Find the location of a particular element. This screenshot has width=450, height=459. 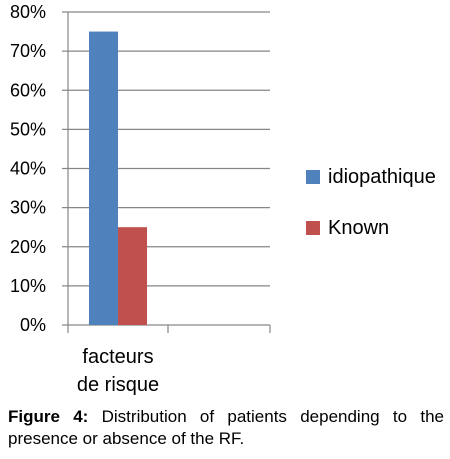

figure-caption-label: Figure 4: is located at coordinates (48, 416).